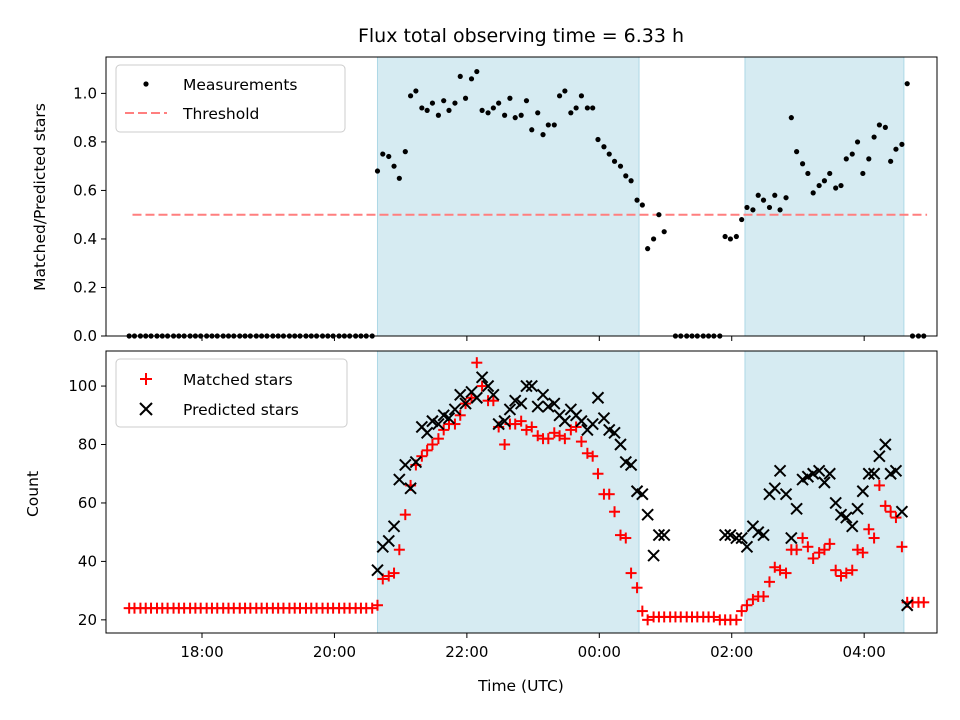 This screenshot has height=720, width=960. I want to click on bottom-y-axis-label: Count, so click(33, 494).